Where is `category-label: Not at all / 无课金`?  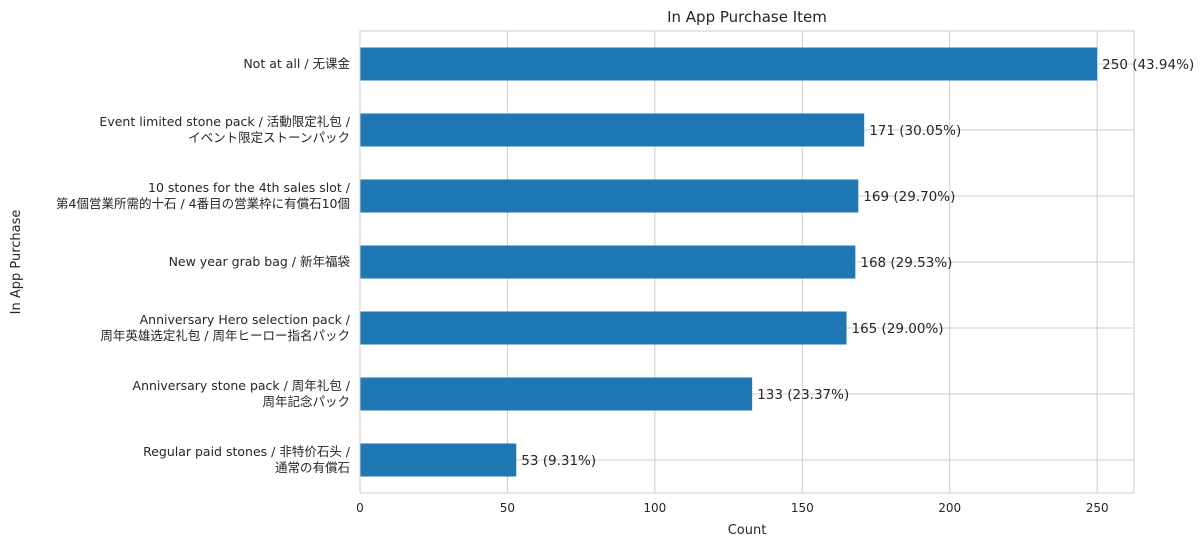 category-label: Not at all / 无课金 is located at coordinates (296, 63).